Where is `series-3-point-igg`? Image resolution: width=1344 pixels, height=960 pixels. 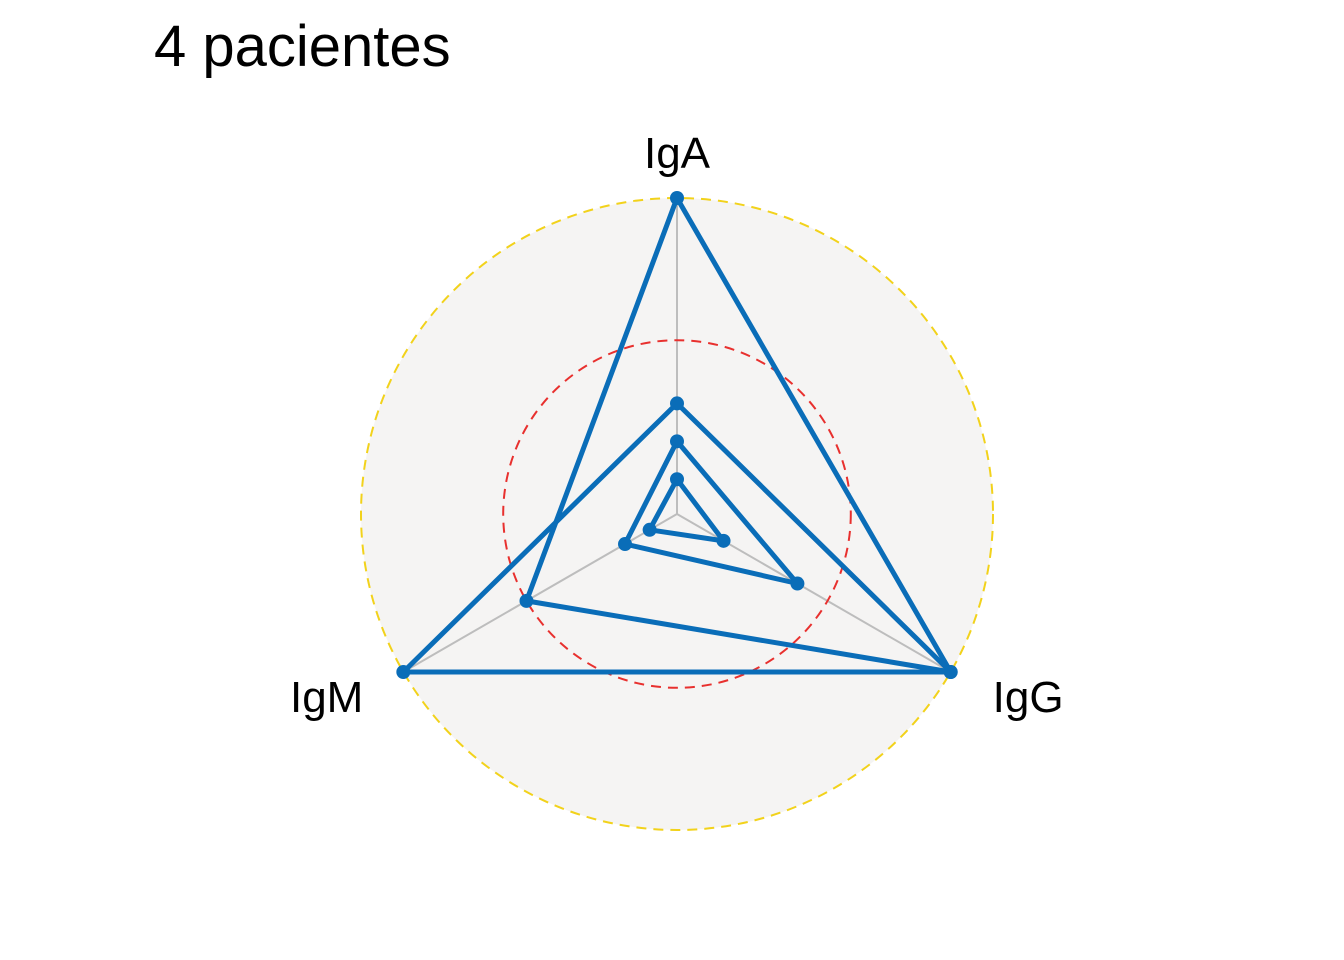
series-3-point-igg is located at coordinates (797, 583).